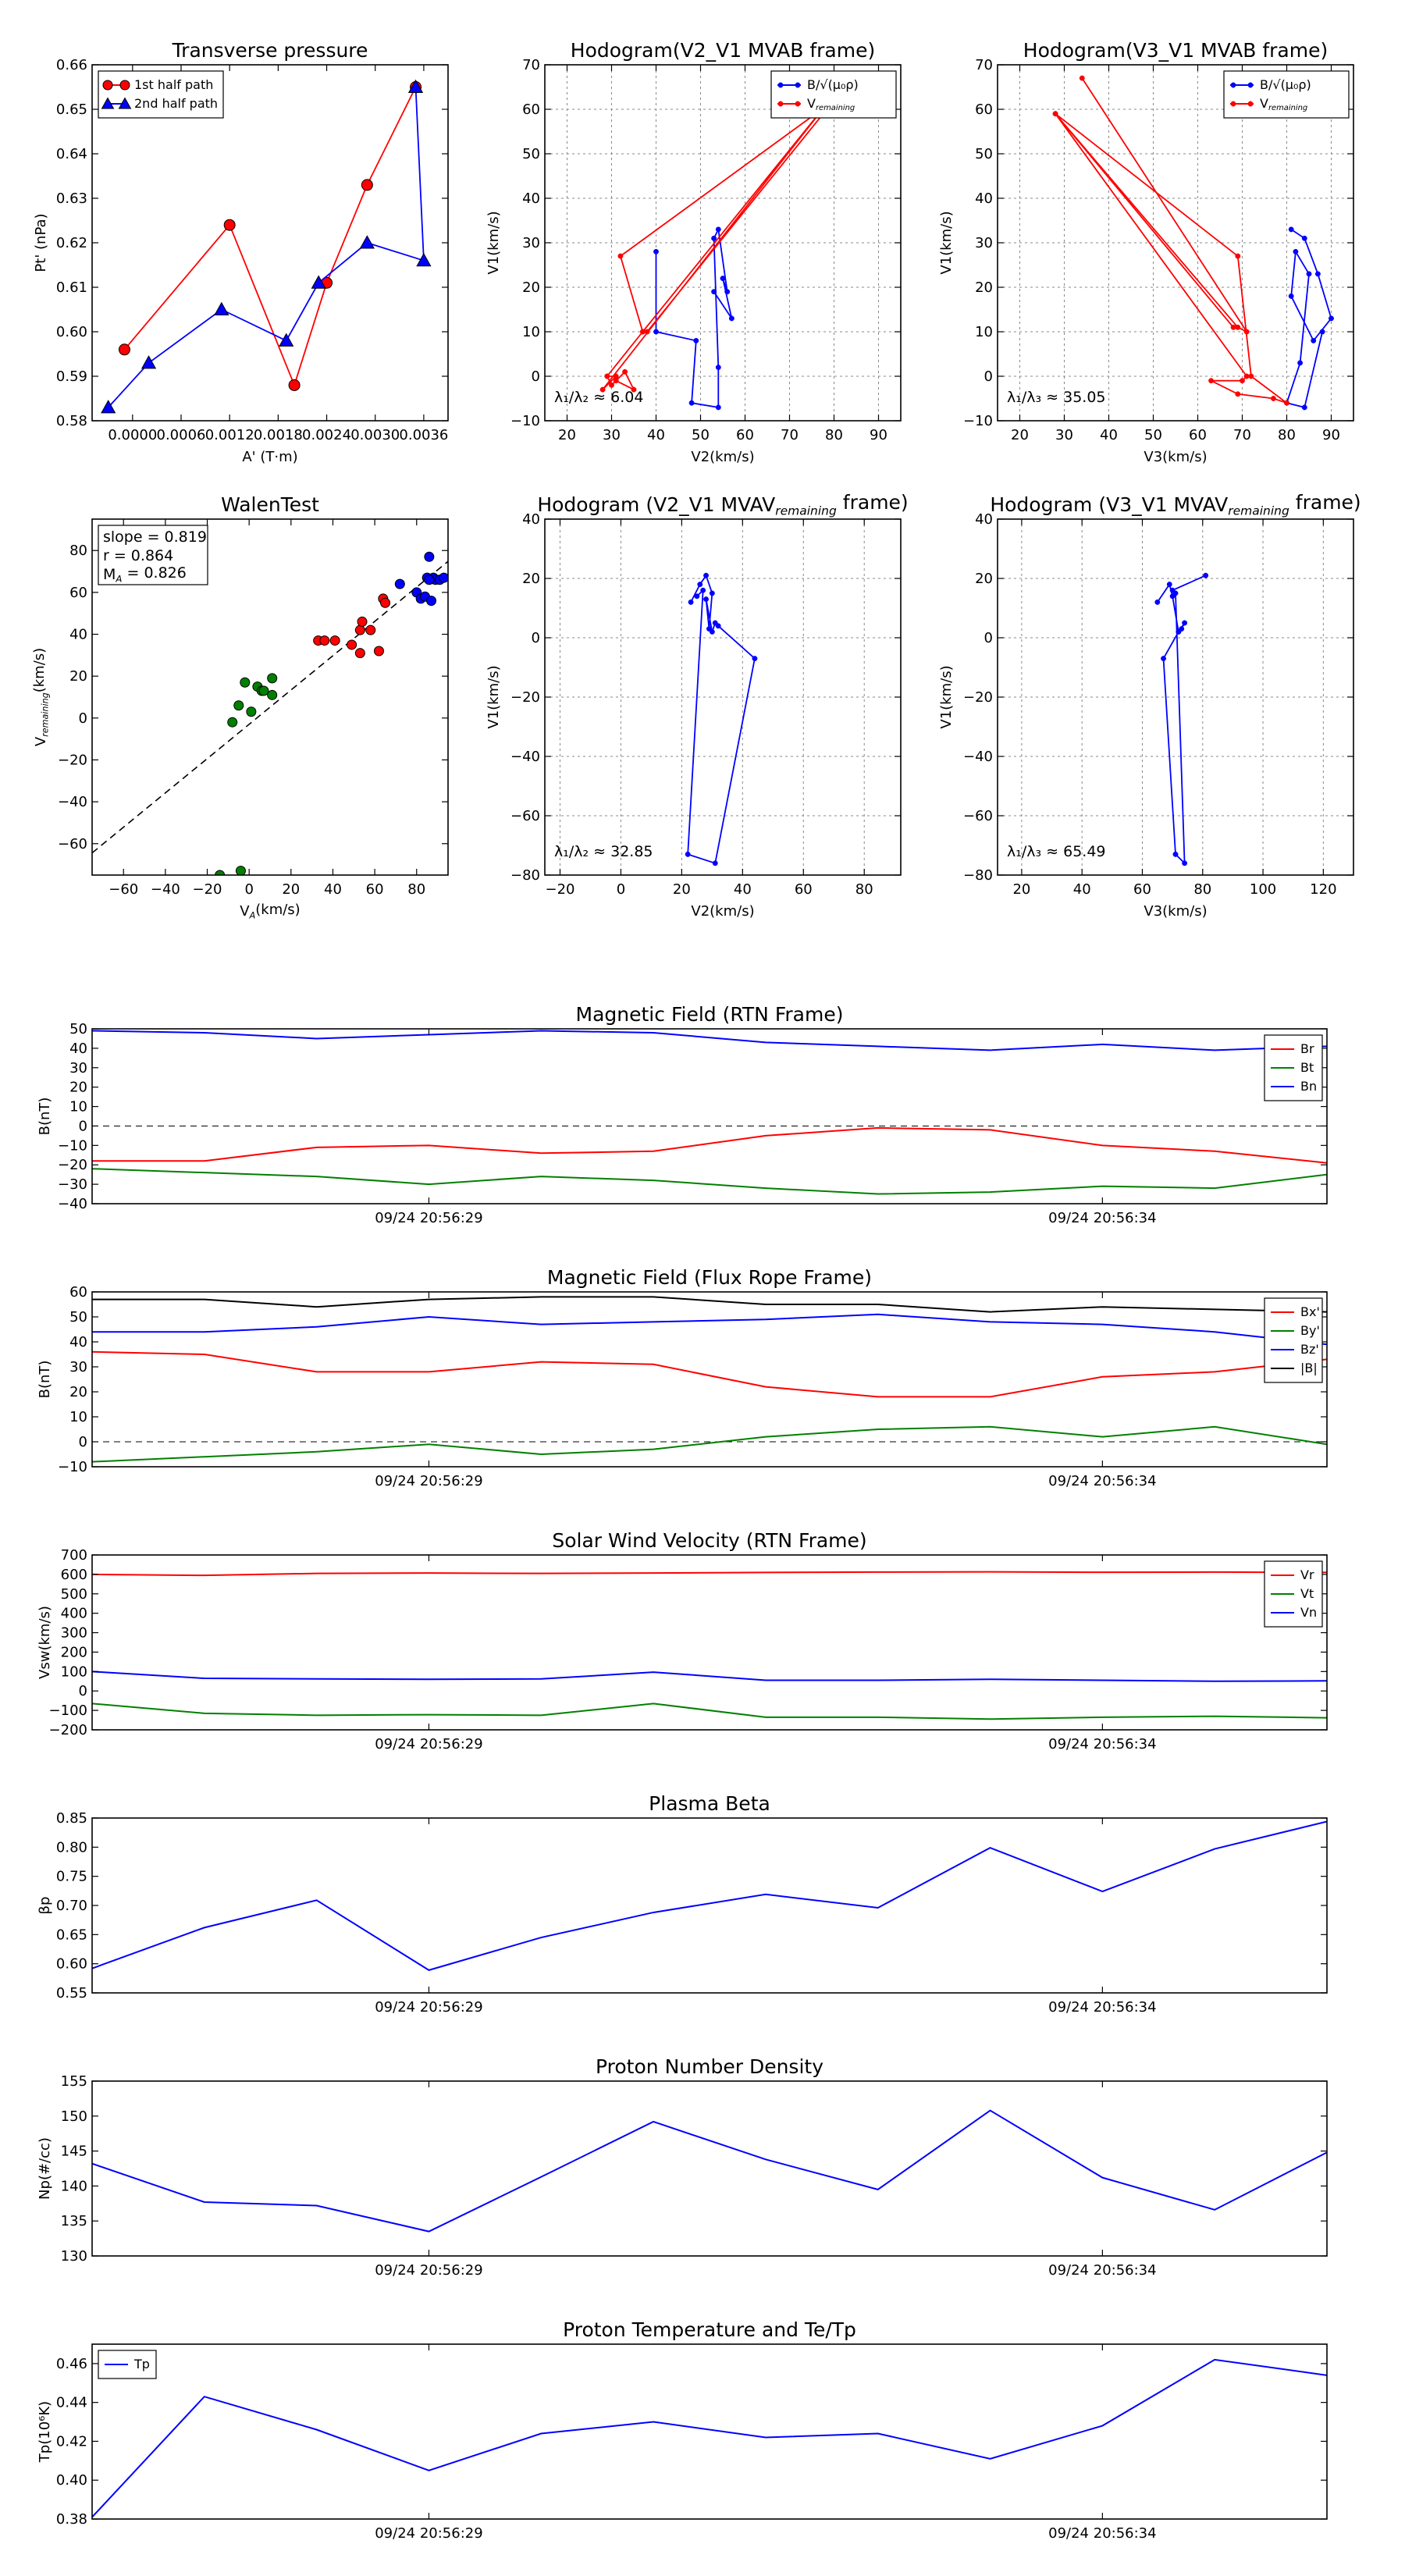 This screenshot has height=2576, width=1405. I want to click on y-tick-label: 0.60, so click(72, 332).